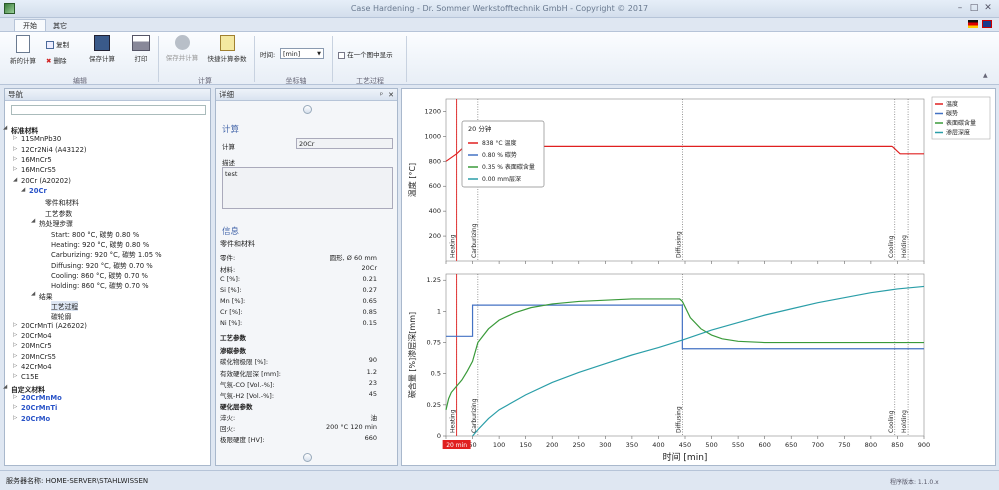  What do you see at coordinates (456, 445) in the screenshot?
I see `cursor-label: 20 min` at bounding box center [456, 445].